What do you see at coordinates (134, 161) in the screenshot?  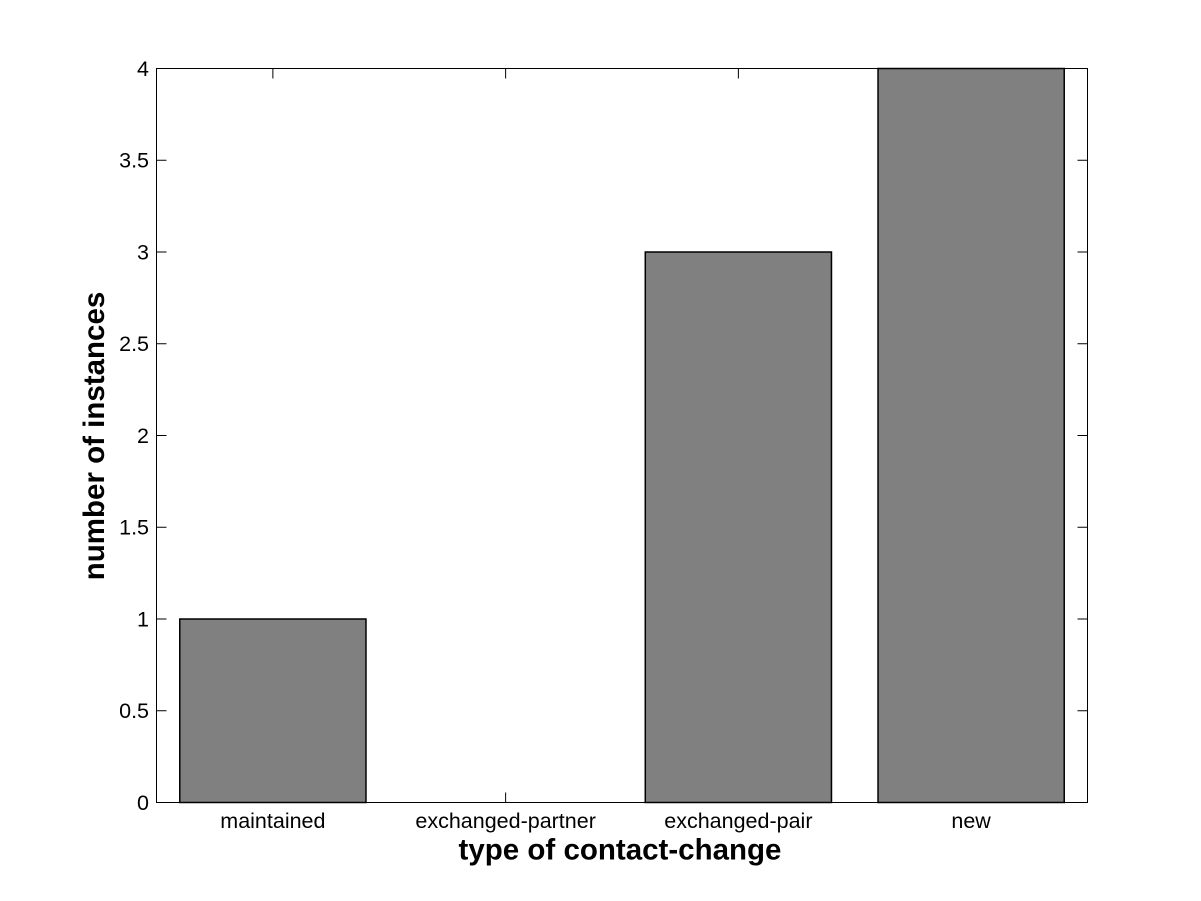 I see `svg-text: 3.5` at bounding box center [134, 161].